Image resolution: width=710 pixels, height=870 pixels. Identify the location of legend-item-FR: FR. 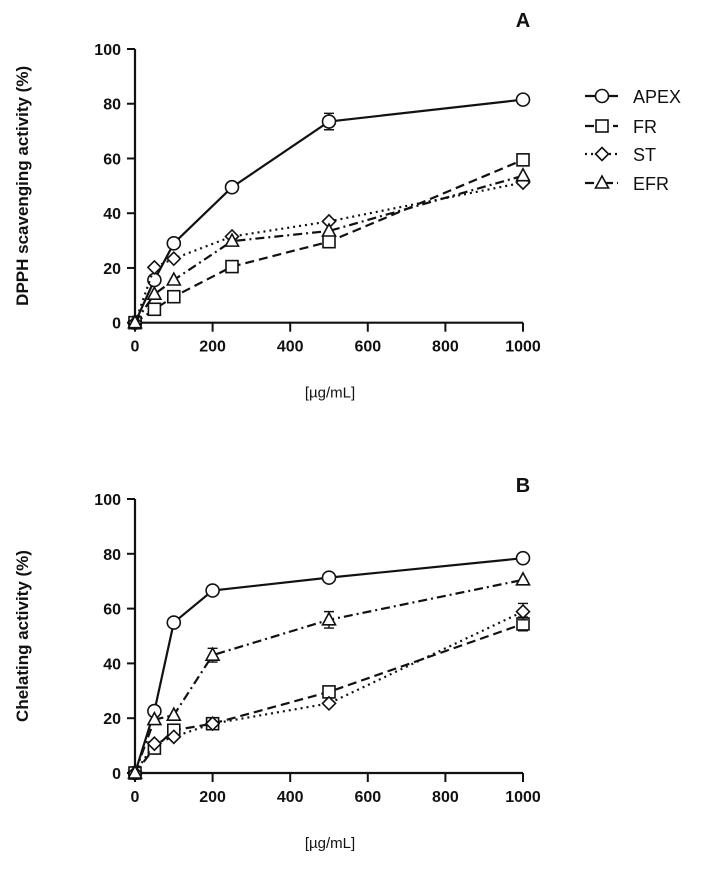
(621, 127).